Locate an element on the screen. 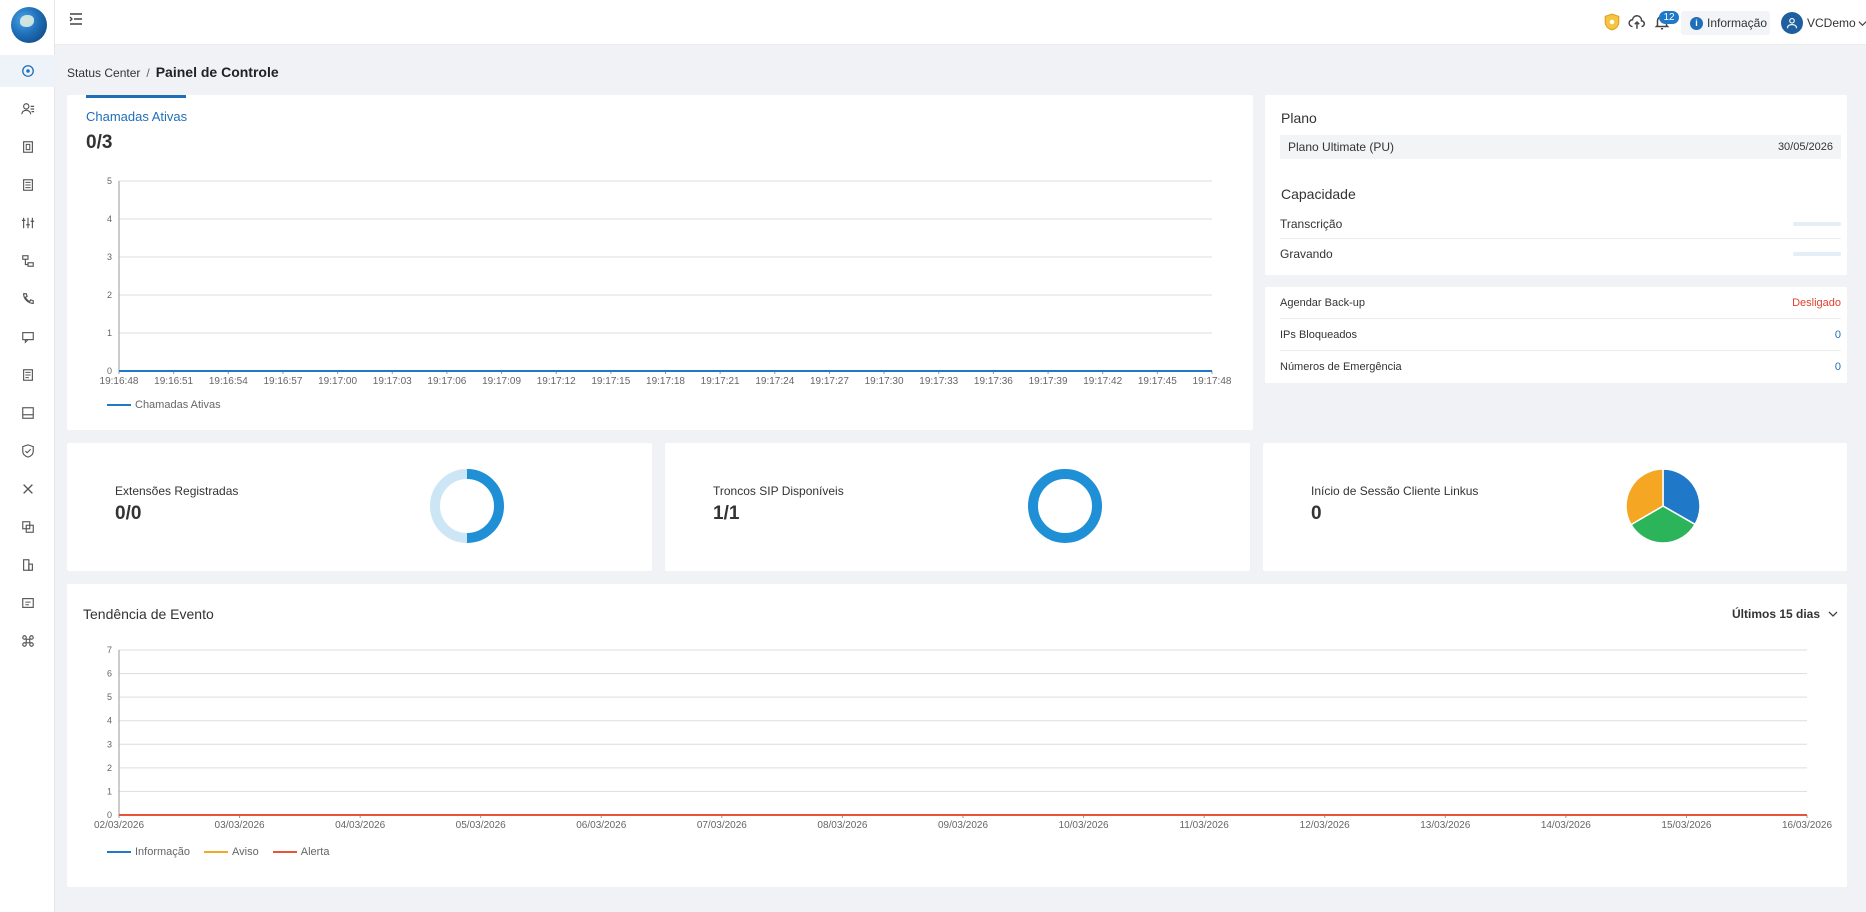  info-icon: i is located at coordinates (1696, 23).